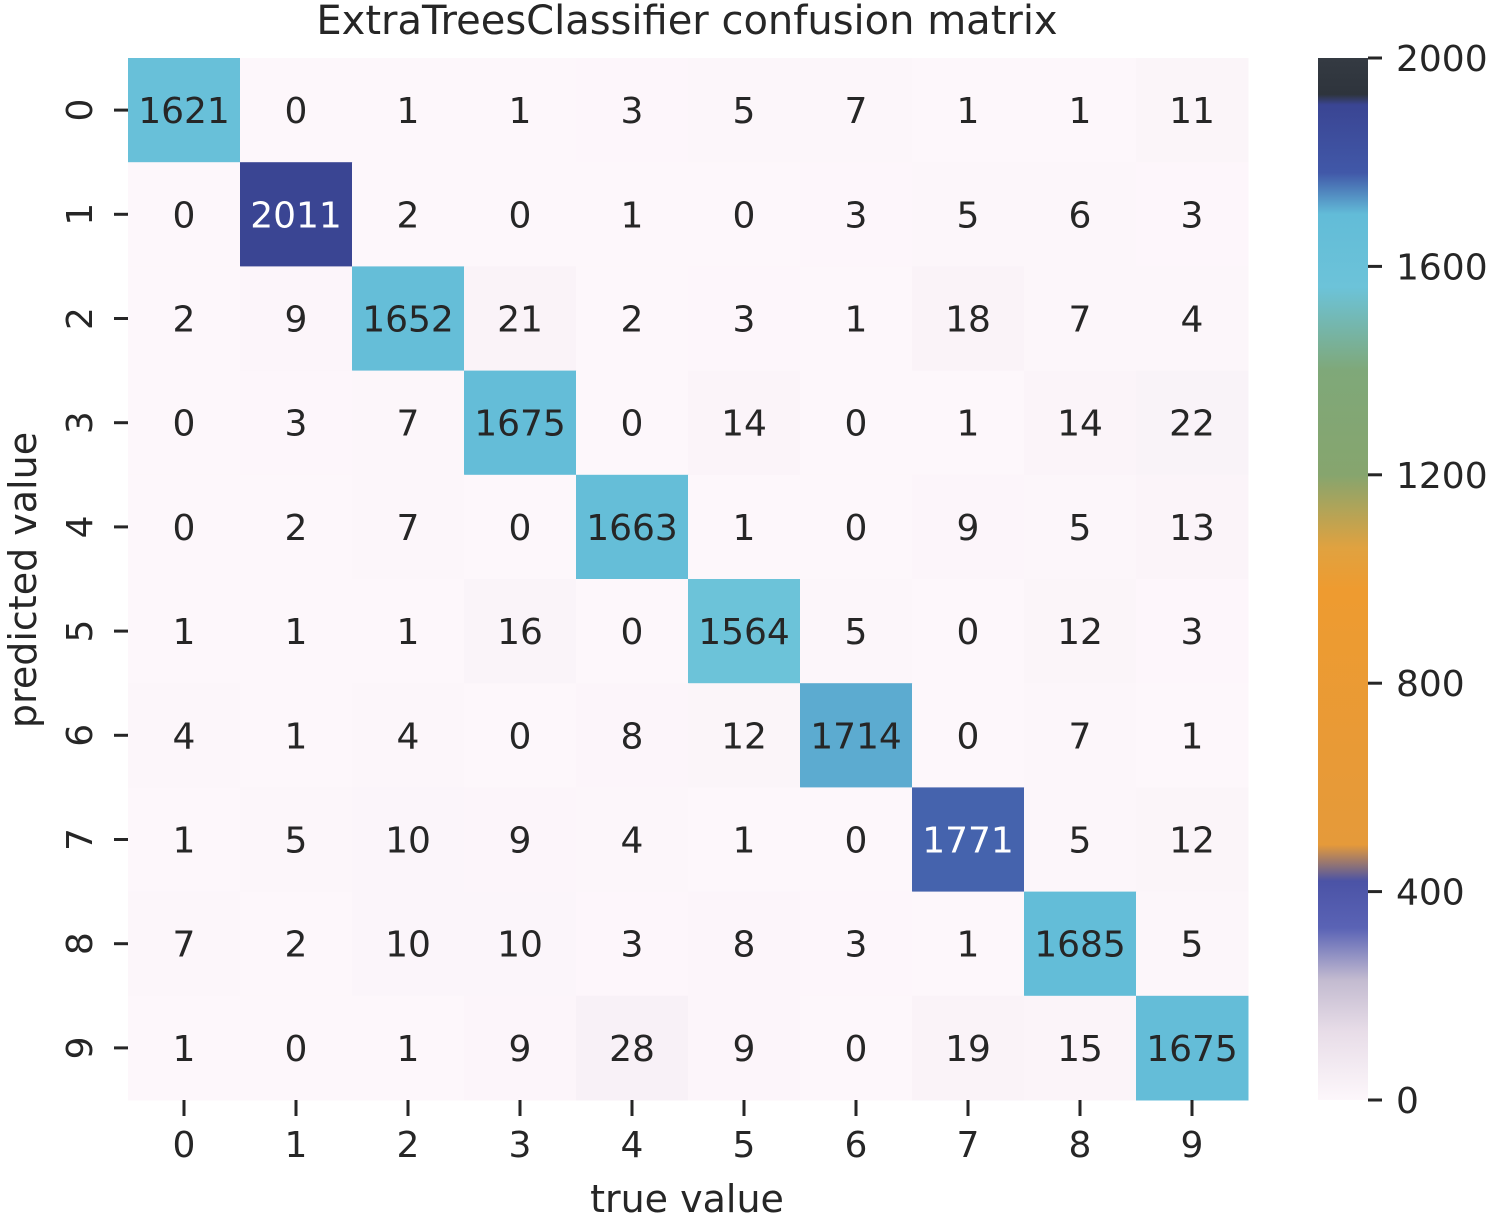  I want to click on cell-value-label: 28, so click(632, 1049).